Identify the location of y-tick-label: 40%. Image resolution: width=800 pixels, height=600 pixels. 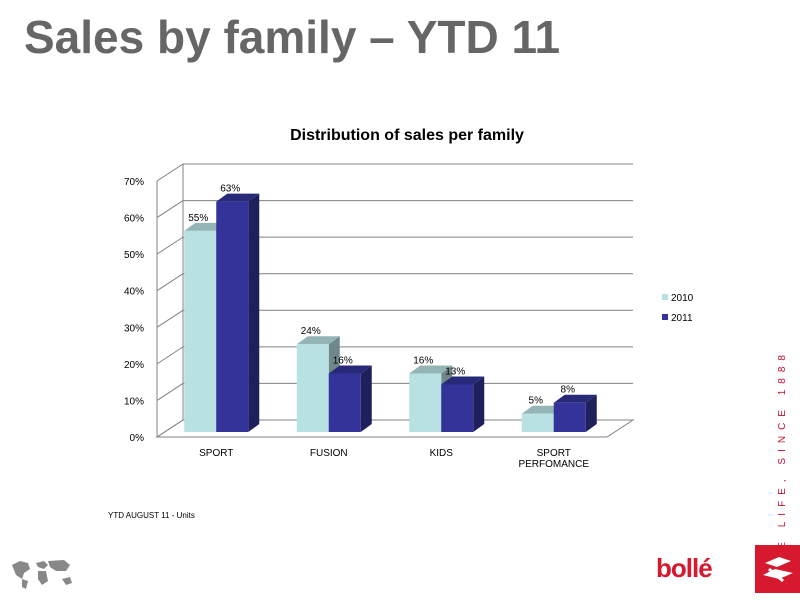
(134, 292).